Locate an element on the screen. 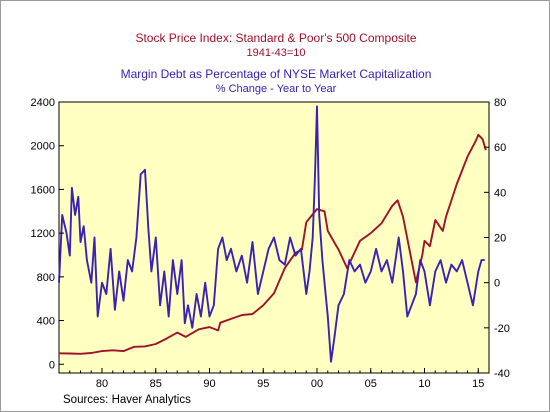 Image resolution: width=550 pixels, height=412 pixels. y-right-tick-label: -40 is located at coordinates (502, 374).